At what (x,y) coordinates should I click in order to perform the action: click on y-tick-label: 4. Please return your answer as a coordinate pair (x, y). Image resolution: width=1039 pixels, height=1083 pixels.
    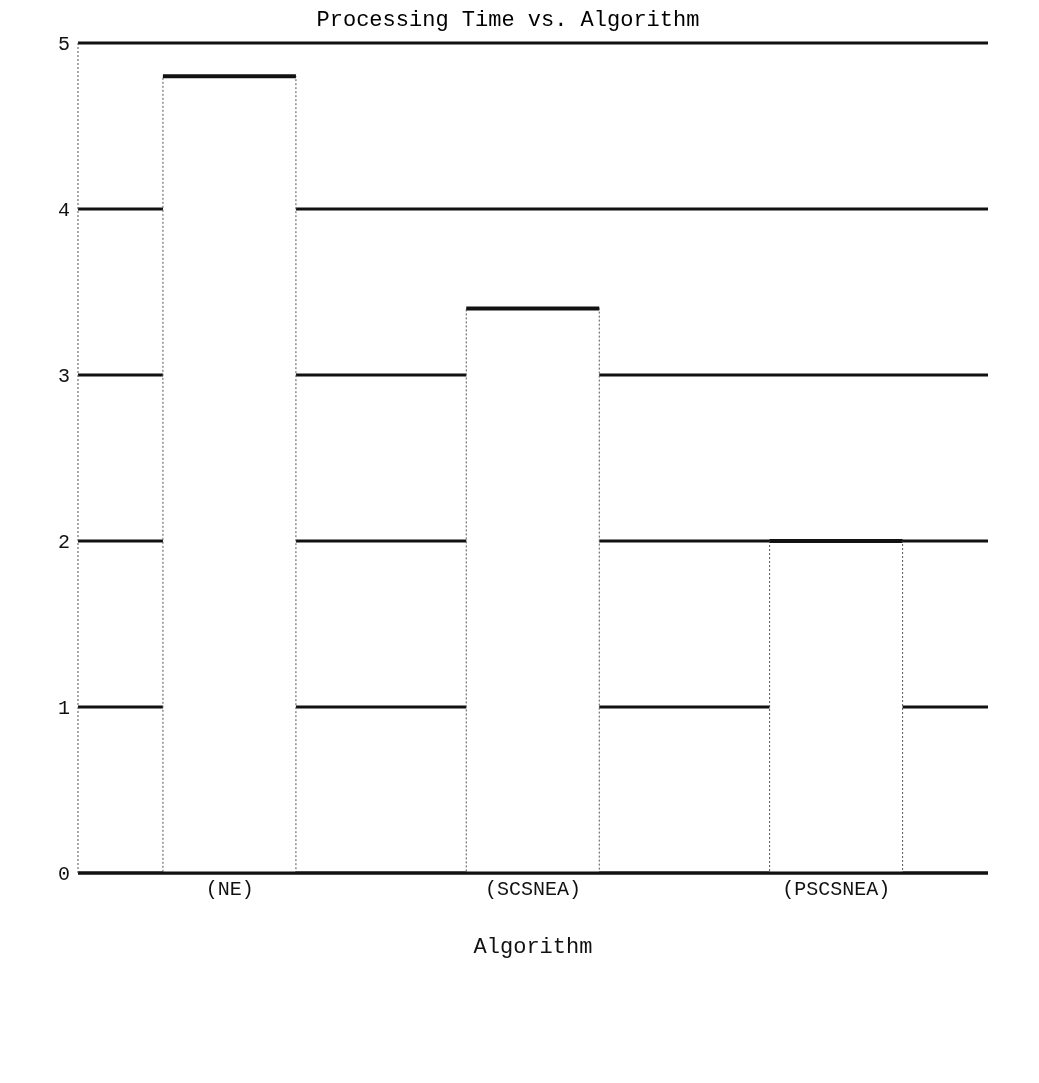
    Looking at the image, I should click on (63, 211).